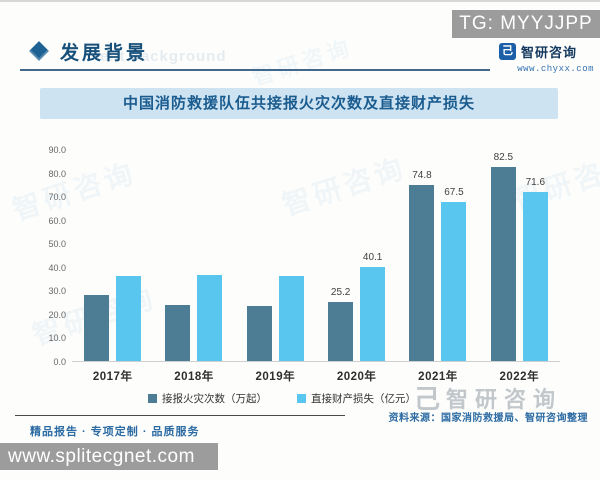 This screenshot has width=600, height=480. I want to click on legend-label: 直接财产损失（亿元）, so click(363, 399).